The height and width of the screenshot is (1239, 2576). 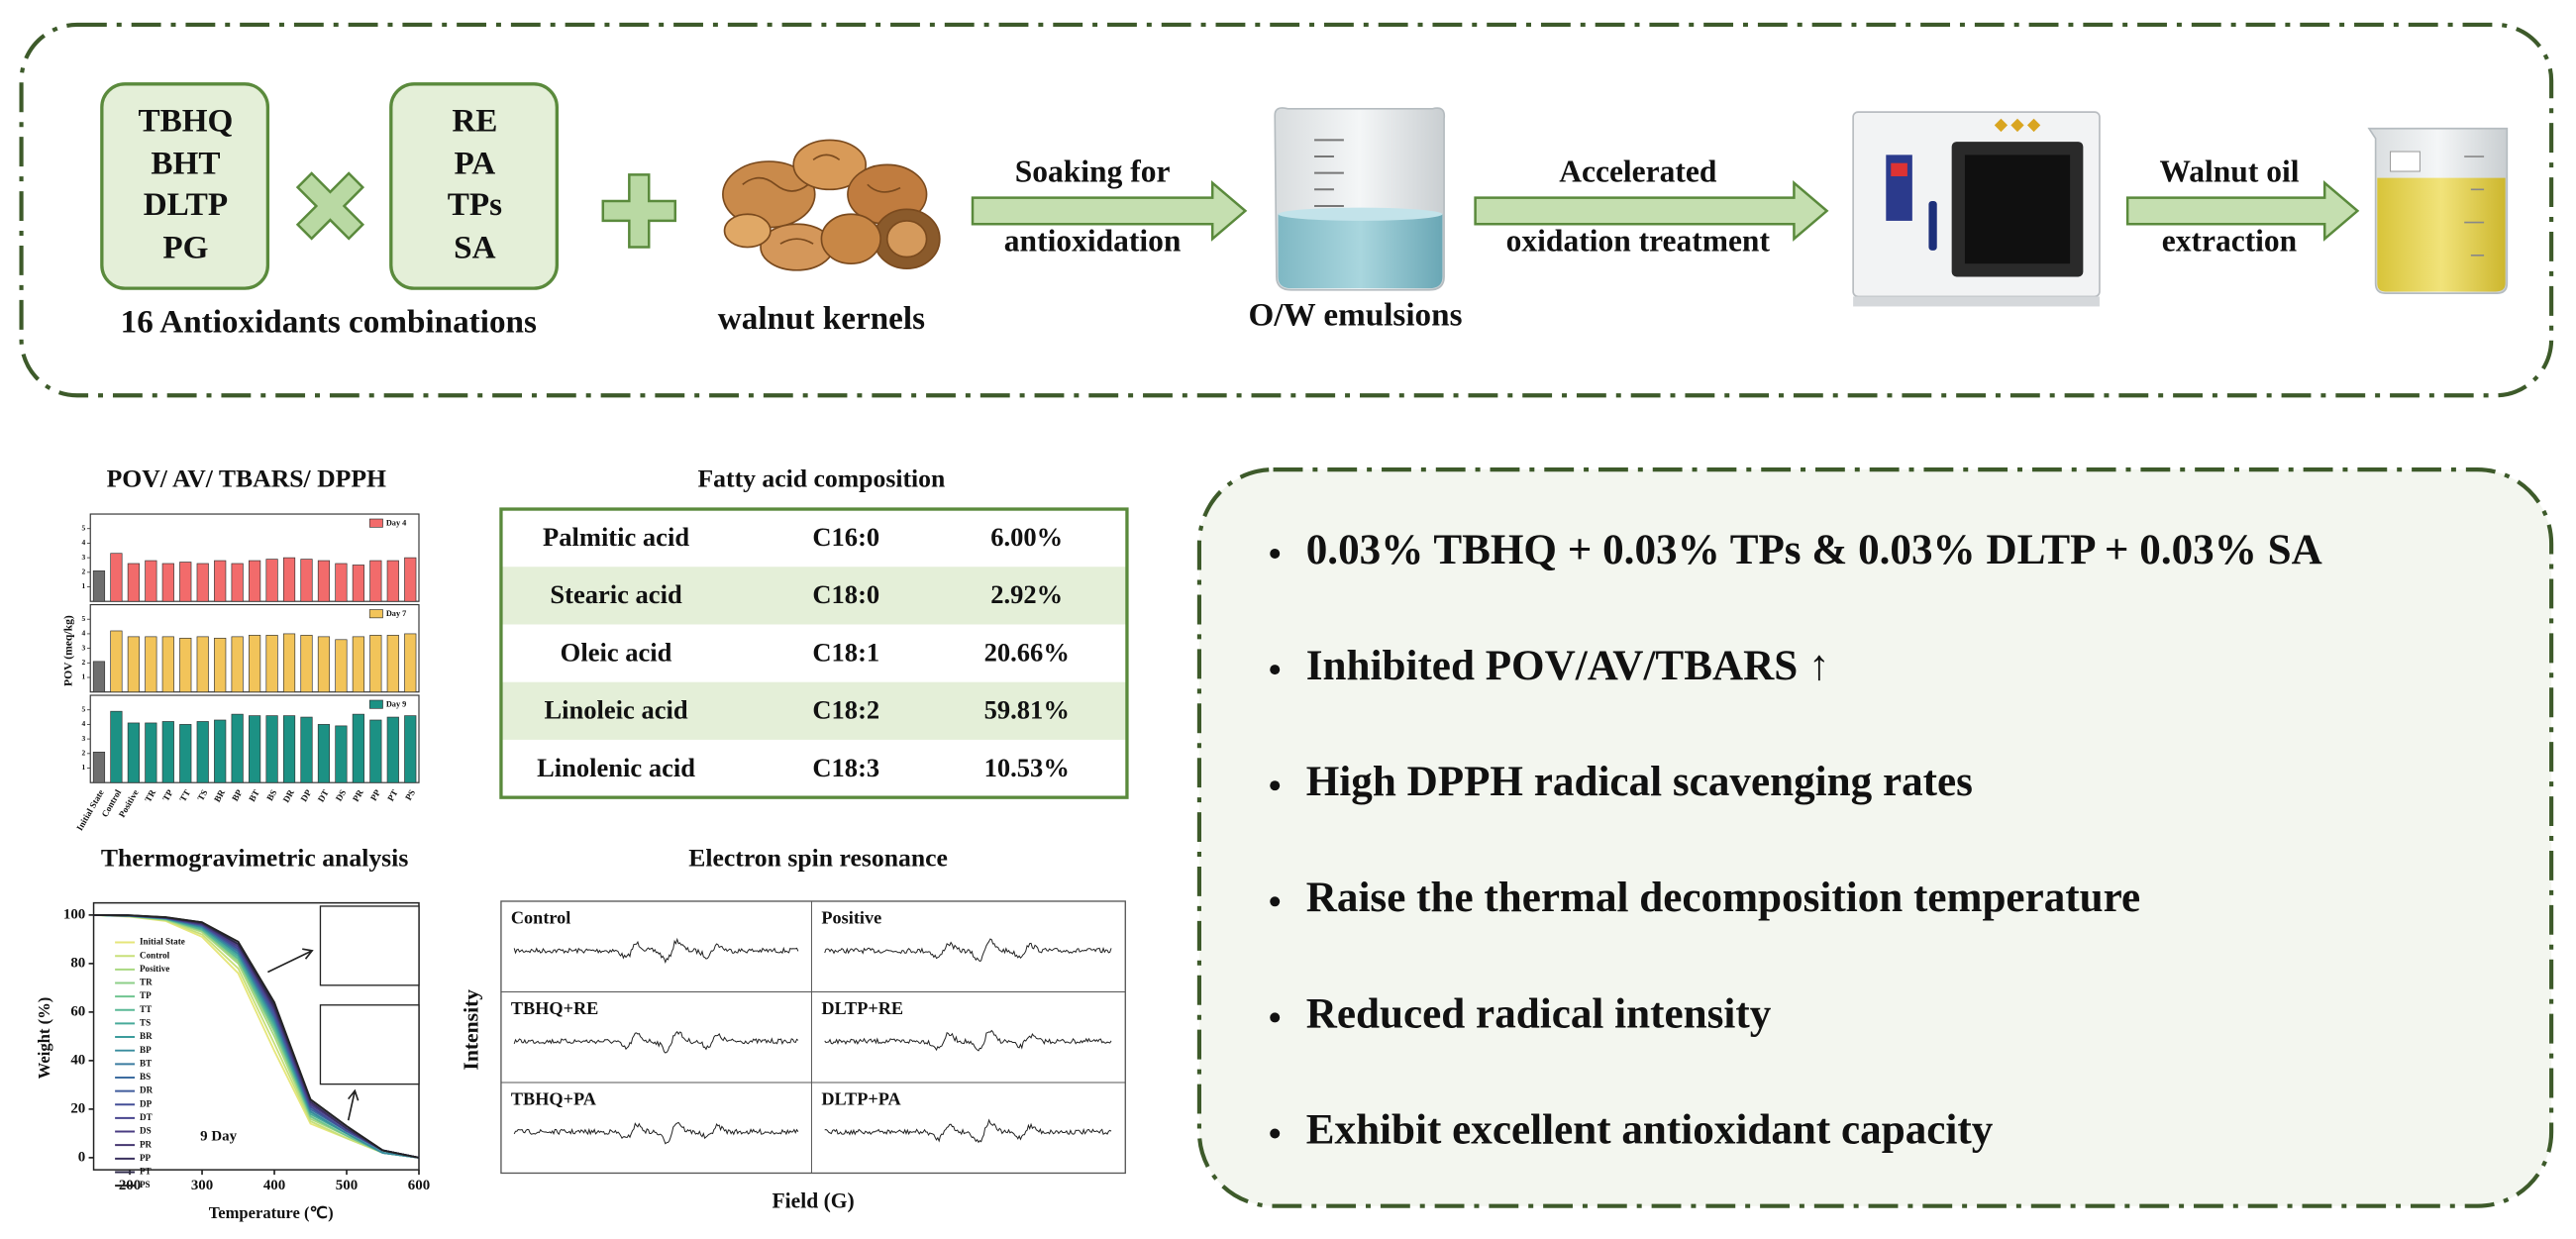 What do you see at coordinates (1650, 1129) in the screenshot?
I see `finding-text: Exhibit excellent antioxidant capacity` at bounding box center [1650, 1129].